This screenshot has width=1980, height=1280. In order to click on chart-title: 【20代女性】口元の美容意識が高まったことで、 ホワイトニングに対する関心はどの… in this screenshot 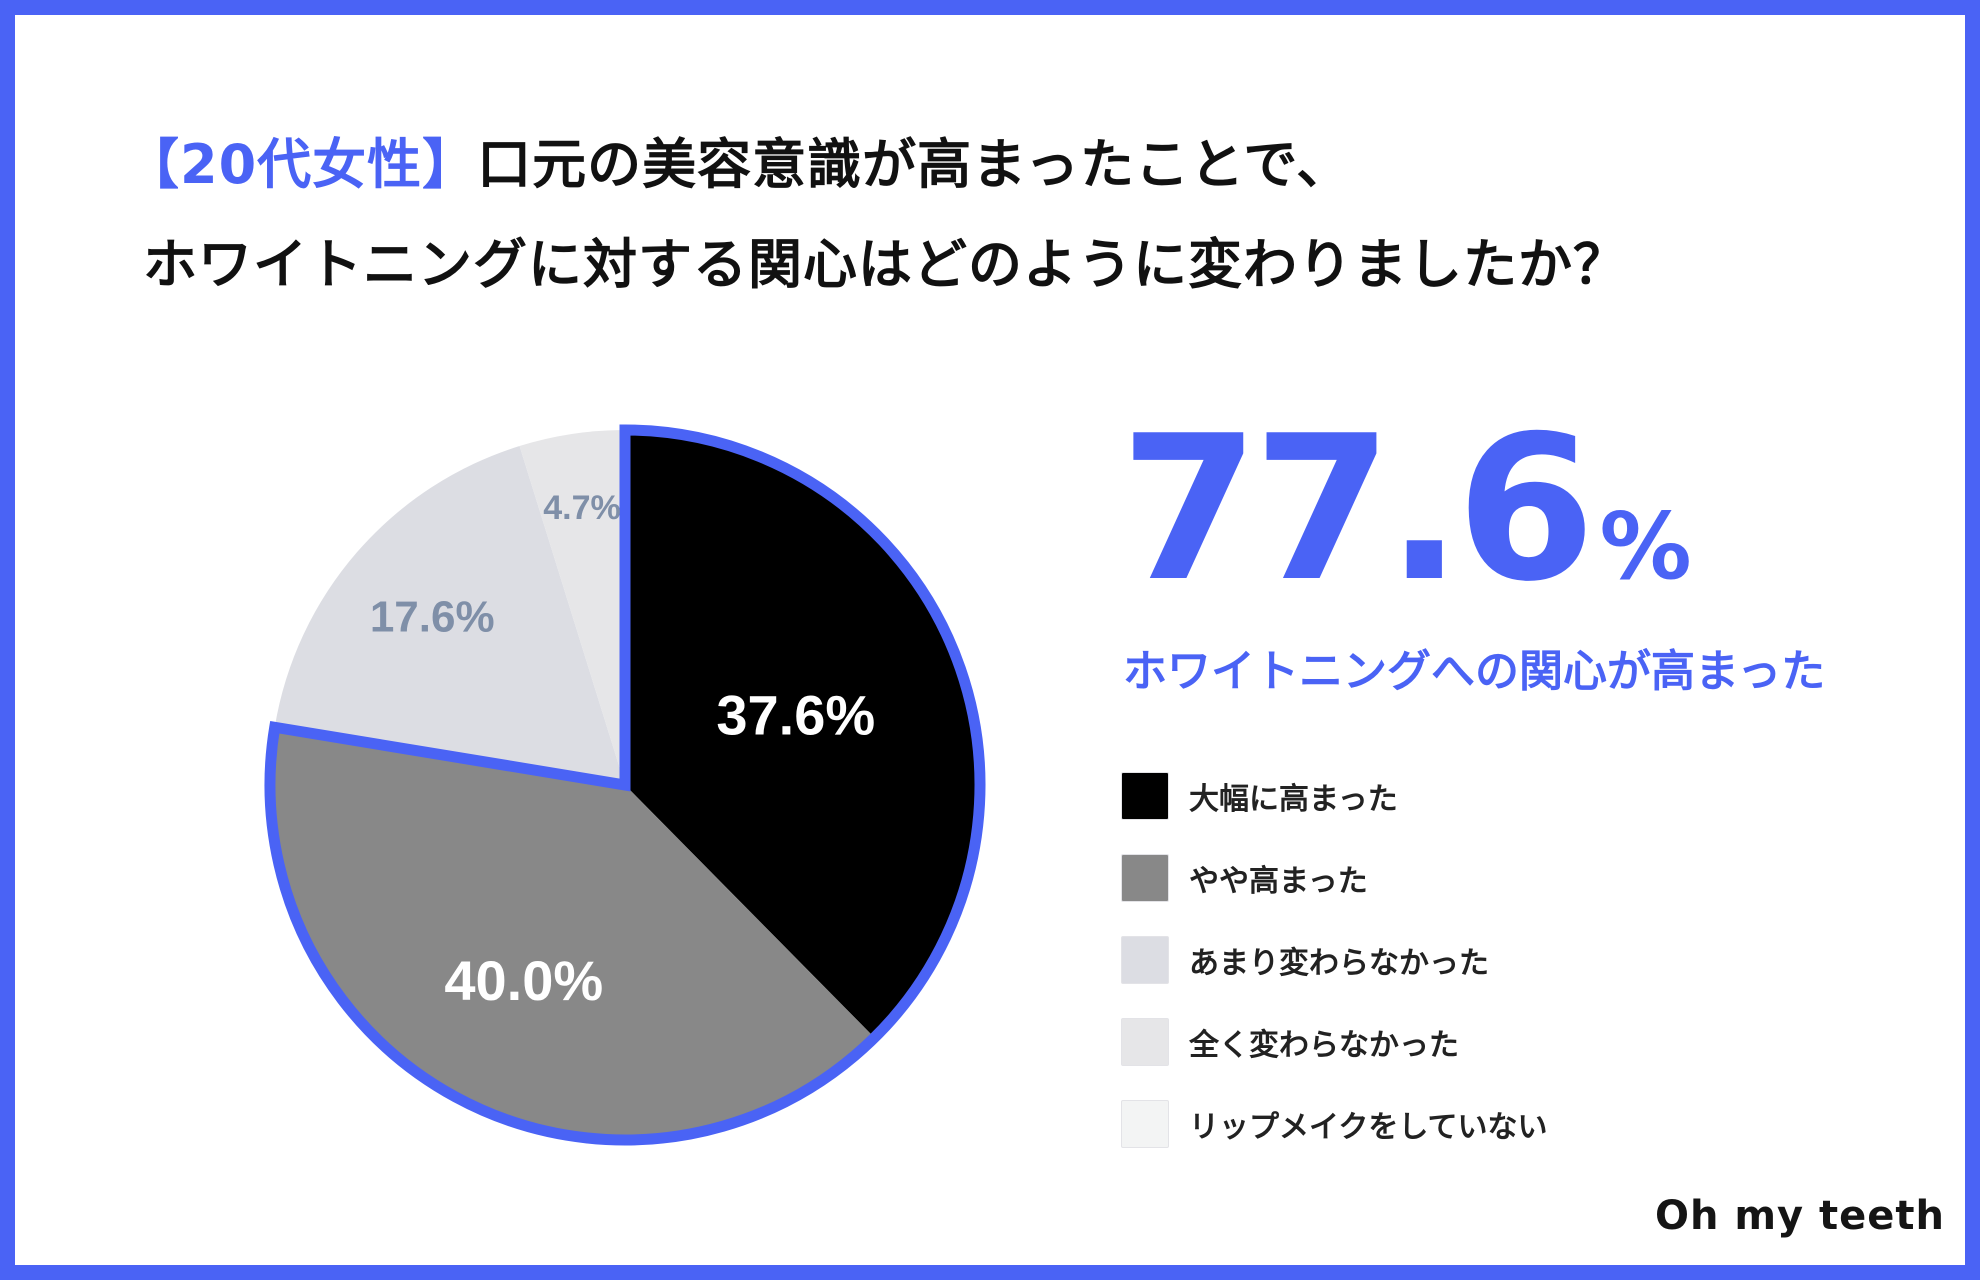, I will do `click(1005, 215)`.